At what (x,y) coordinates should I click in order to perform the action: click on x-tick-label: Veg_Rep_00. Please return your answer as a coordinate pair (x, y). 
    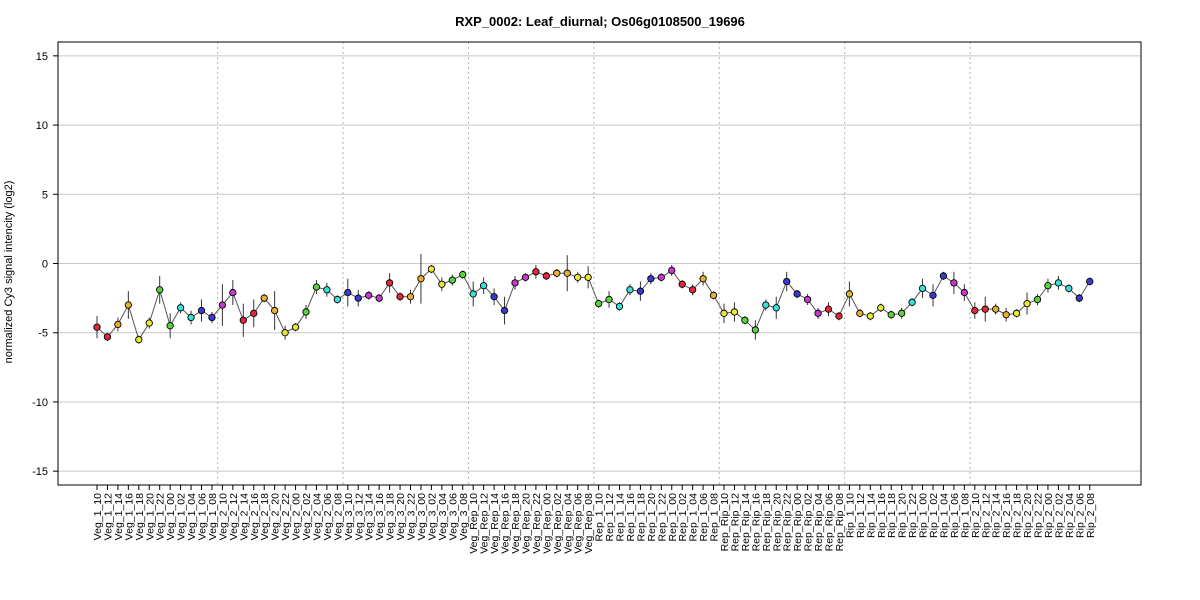
    Looking at the image, I should click on (547, 523).